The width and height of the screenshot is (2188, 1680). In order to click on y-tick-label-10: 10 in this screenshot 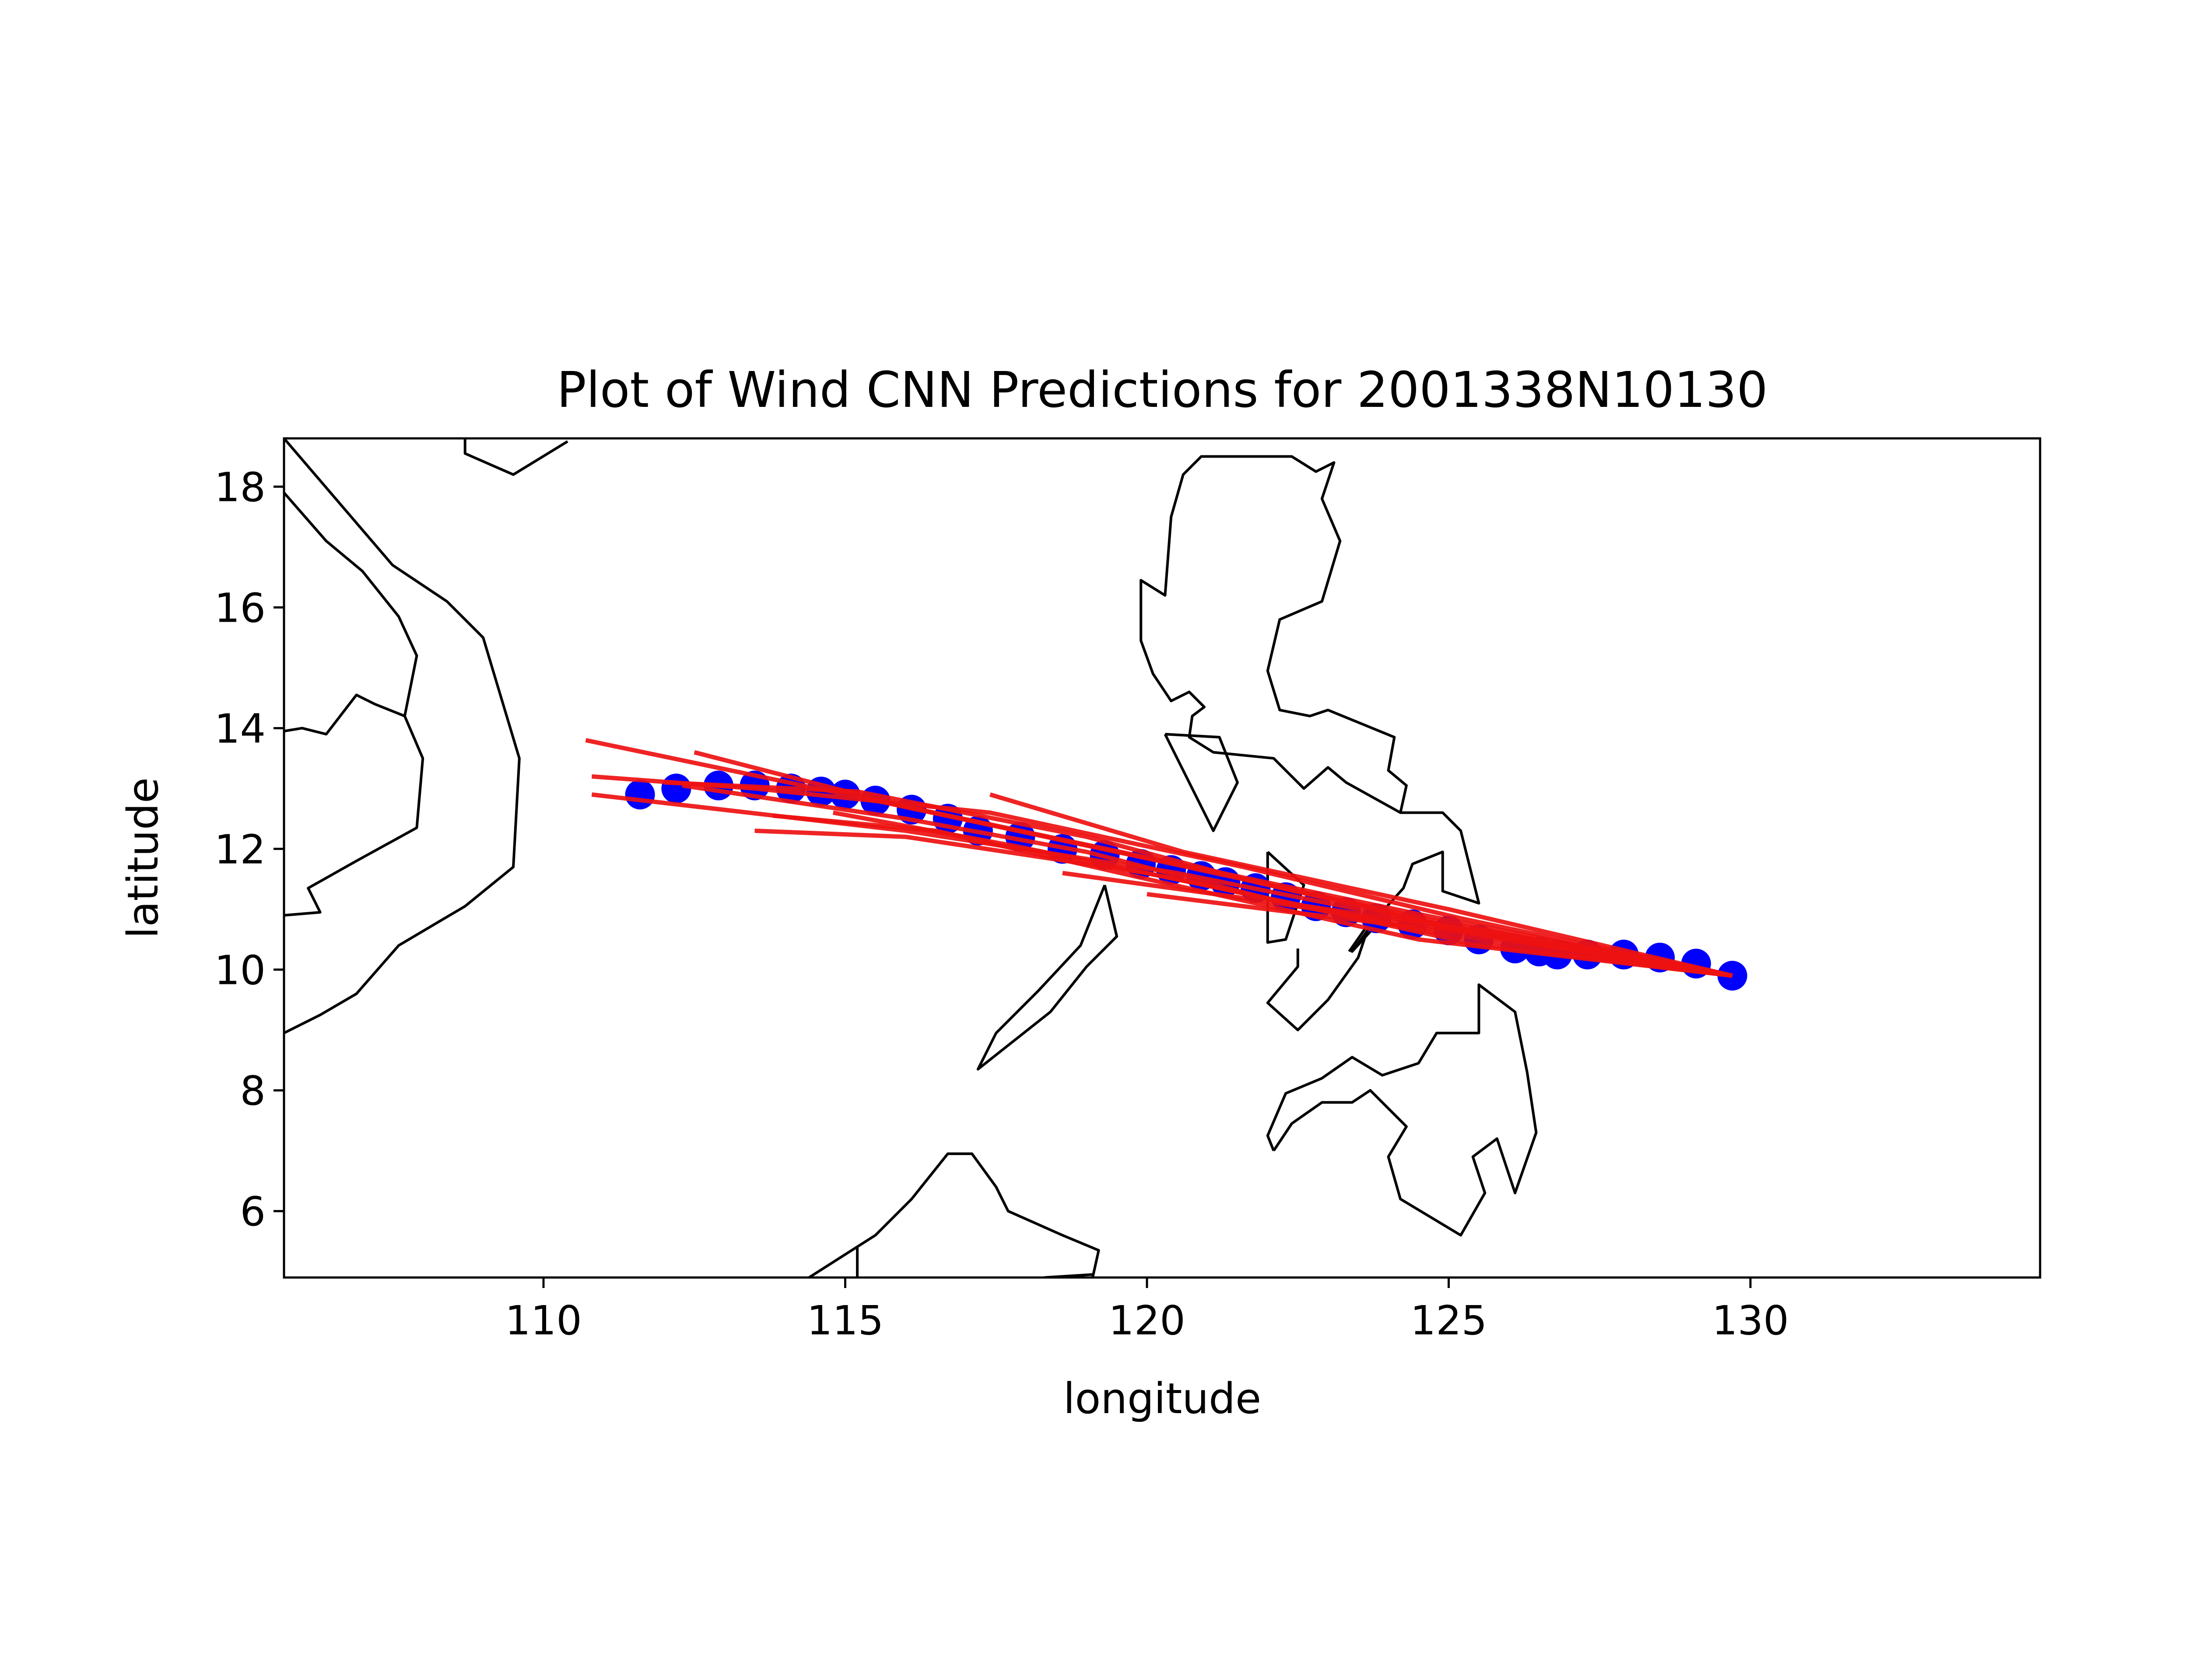, I will do `click(240, 970)`.